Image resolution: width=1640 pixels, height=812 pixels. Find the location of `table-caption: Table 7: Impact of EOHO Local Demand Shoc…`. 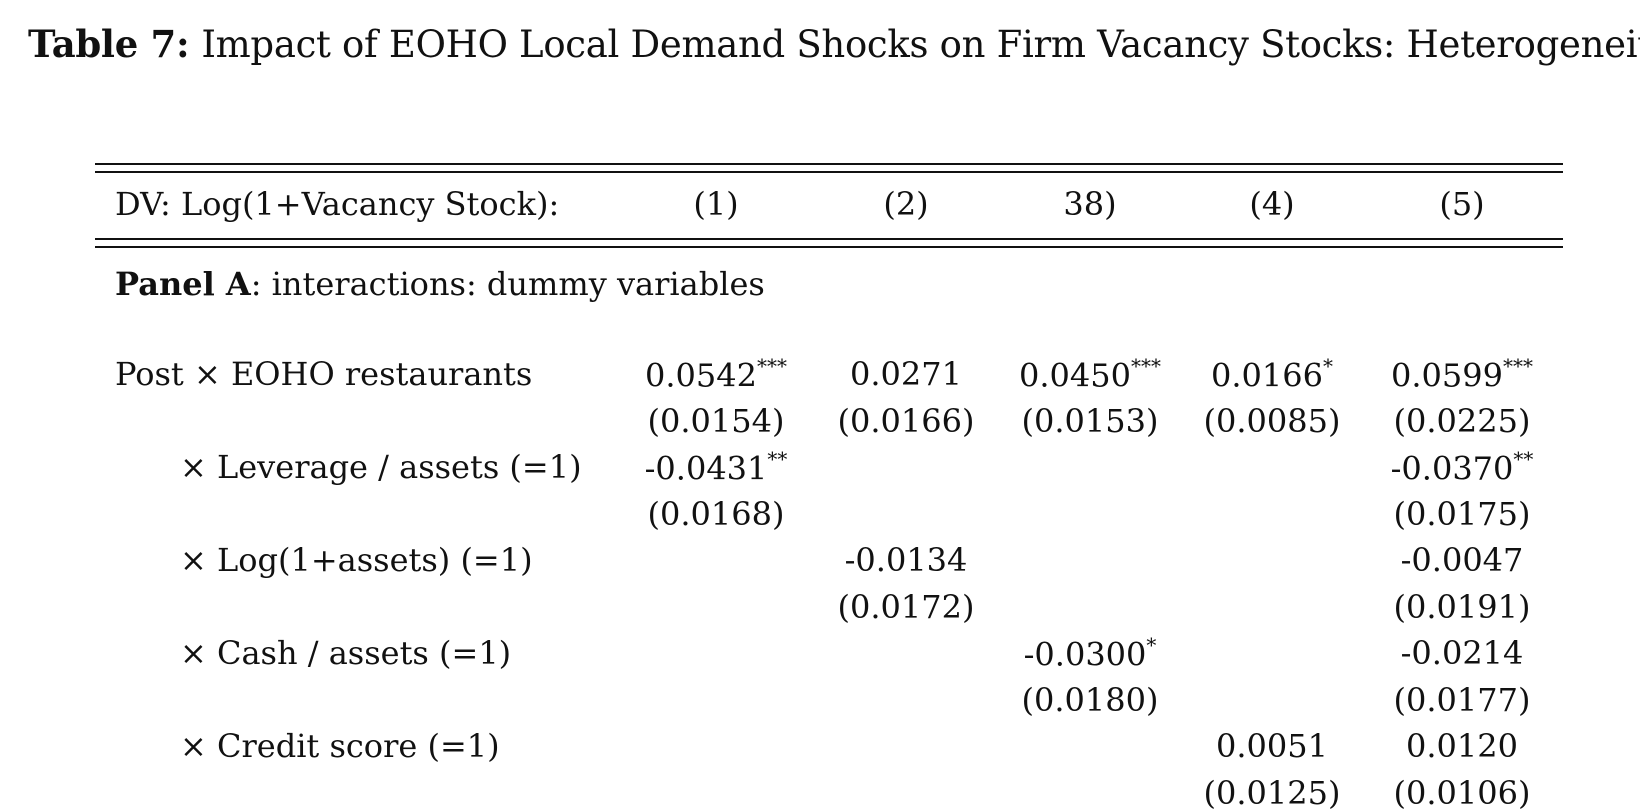

table-caption: Table 7: Impact of EOHO Local Demand Shoc… is located at coordinates (834, 44).